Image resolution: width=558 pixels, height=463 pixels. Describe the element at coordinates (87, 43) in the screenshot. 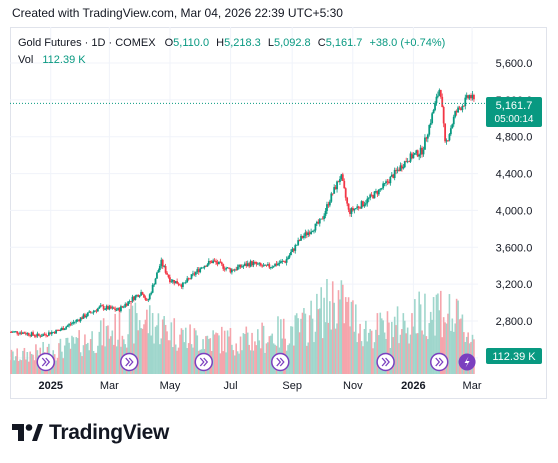

I see `legend-symbol: Gold Futures · 1D · COMEX` at that location.